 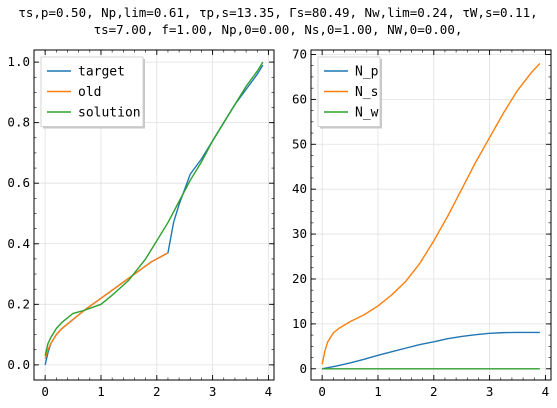 I want to click on right-x-tick-label: 3, so click(x=490, y=391).